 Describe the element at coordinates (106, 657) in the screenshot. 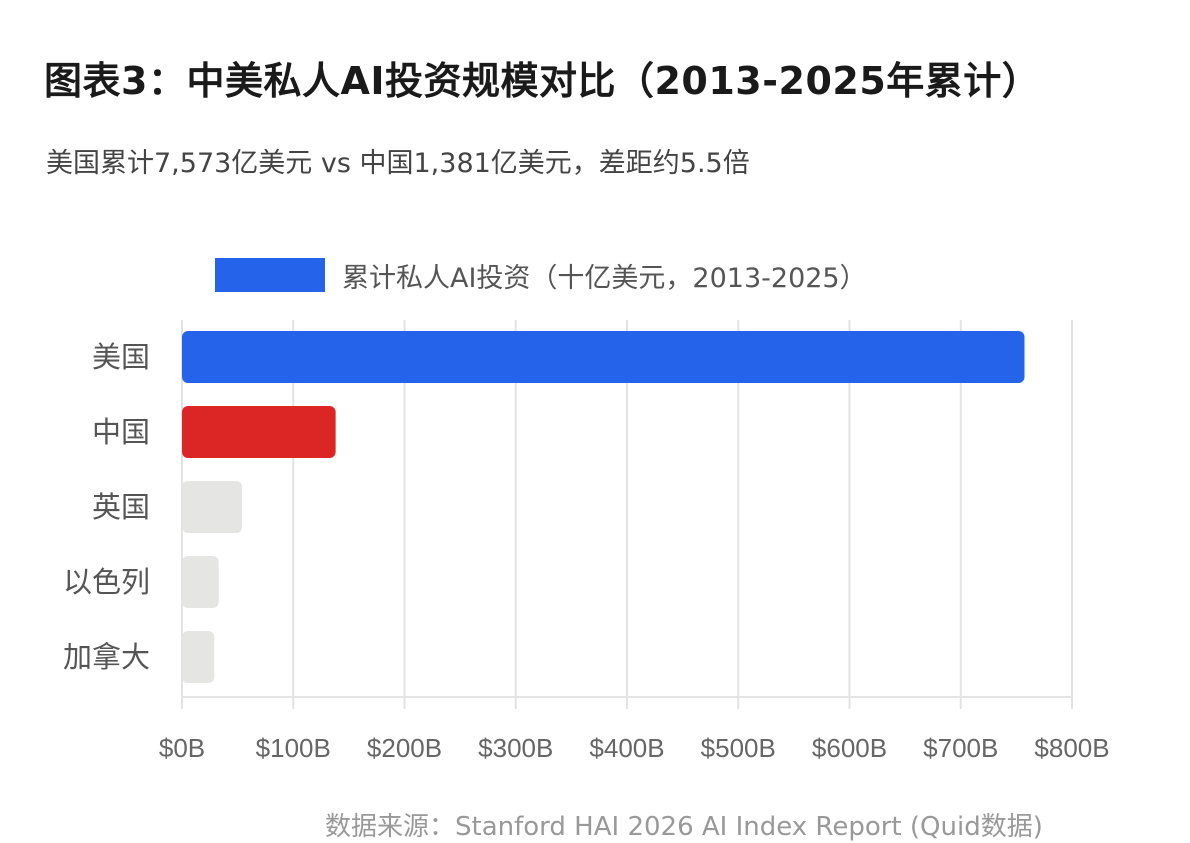

I see `category-label: 加拿大` at that location.